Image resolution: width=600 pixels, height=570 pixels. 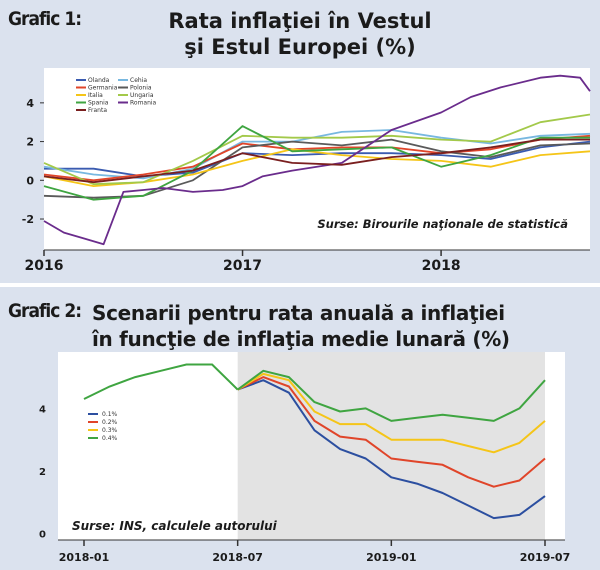 What do you see at coordinates (84, 557) in the screenshot?
I see `chart2-x-tick-label: 2018-01` at bounding box center [84, 557].